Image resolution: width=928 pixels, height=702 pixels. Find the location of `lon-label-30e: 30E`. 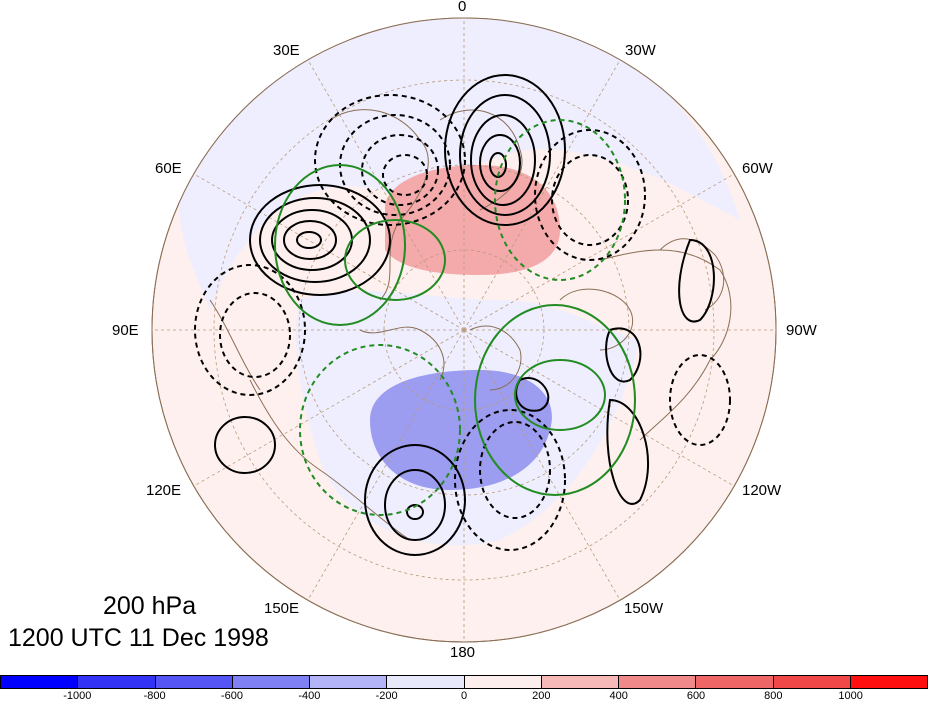

lon-label-30e: 30E is located at coordinates (286, 50).